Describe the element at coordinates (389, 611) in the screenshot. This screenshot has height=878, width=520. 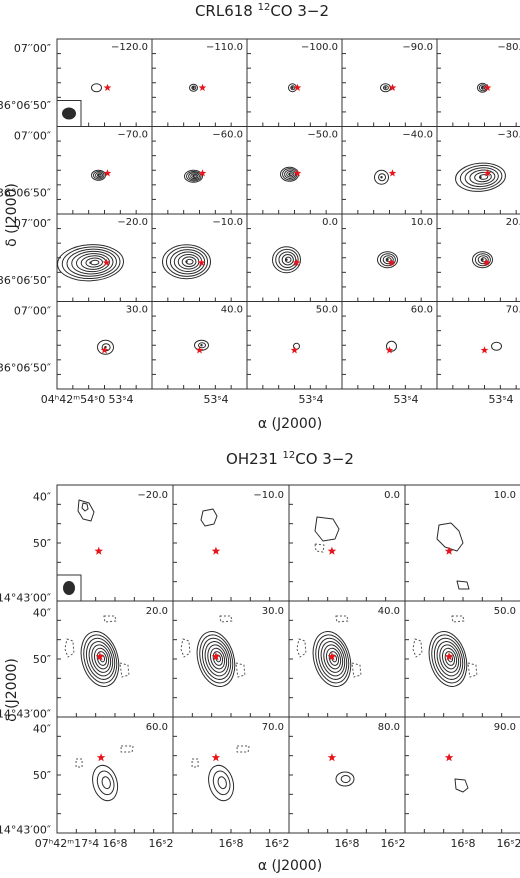
I see `velocity-label: 40.0` at that location.